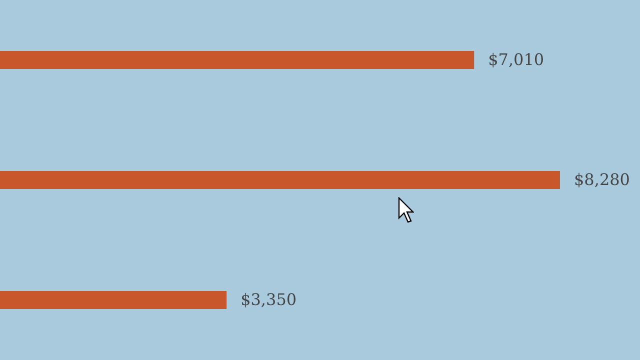 The height and width of the screenshot is (360, 640). I want to click on data-label: $8,280, so click(602, 179).